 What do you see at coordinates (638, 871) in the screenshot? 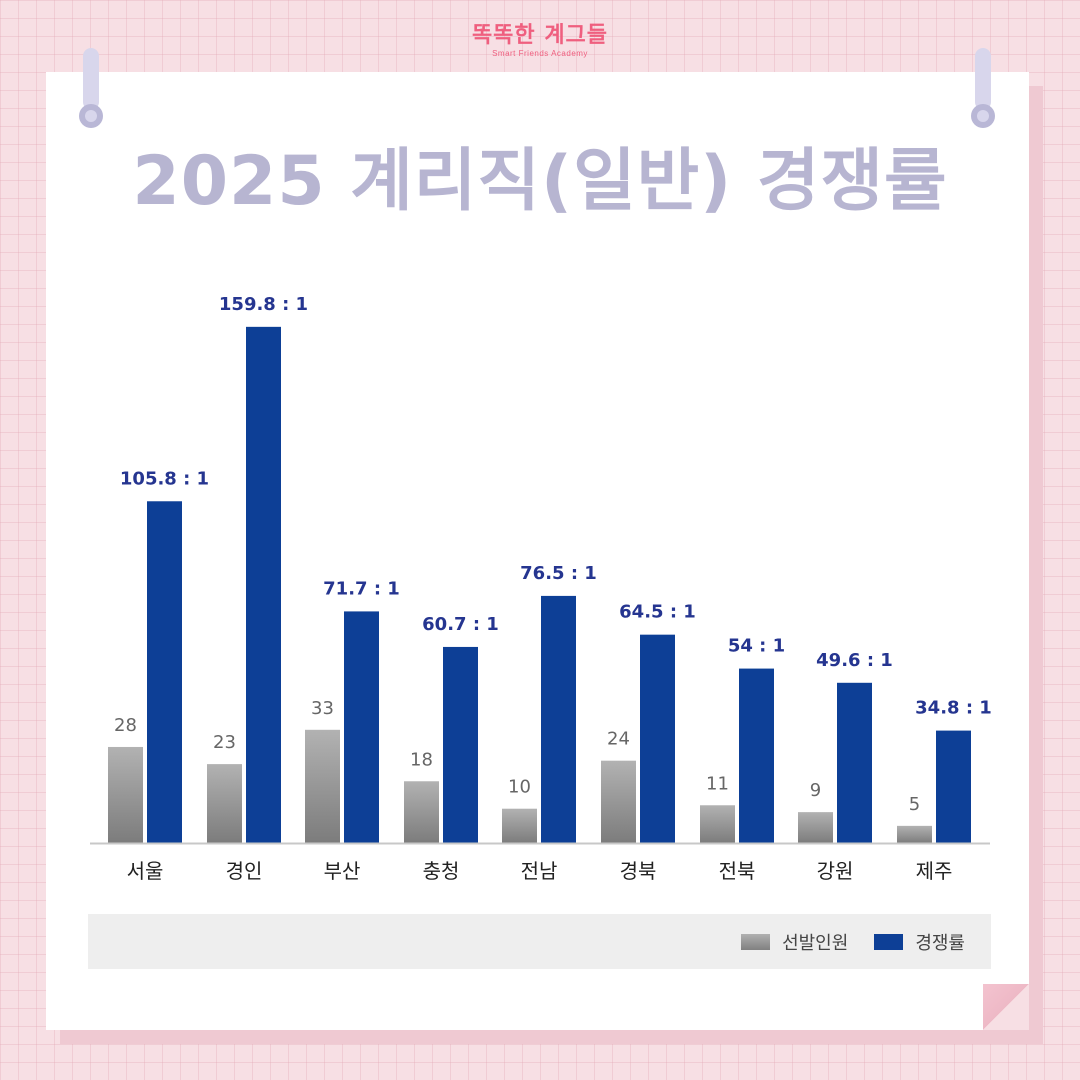
I see `category-label: 경북` at bounding box center [638, 871].